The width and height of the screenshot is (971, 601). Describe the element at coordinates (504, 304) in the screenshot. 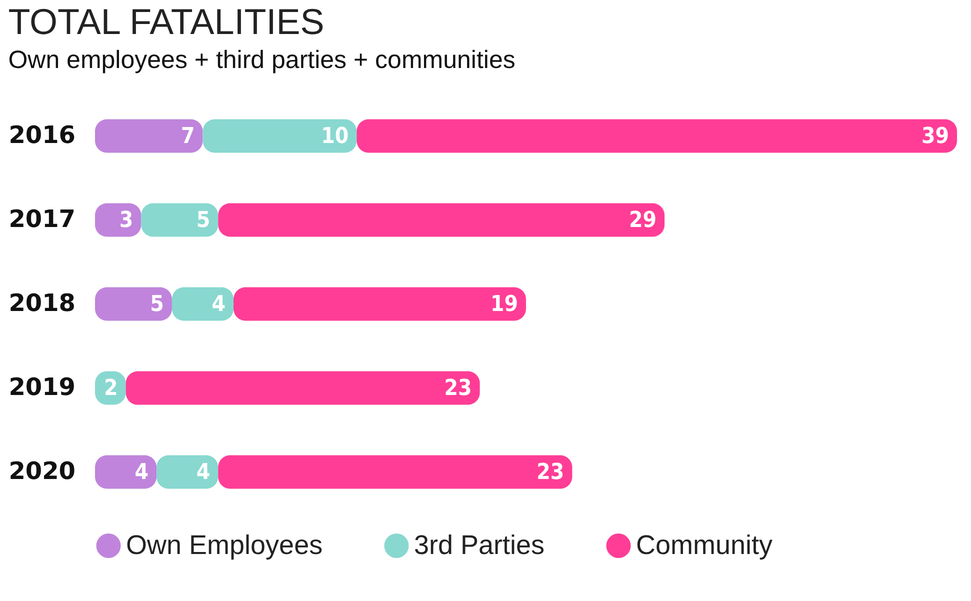

I see `data-label: 19` at that location.